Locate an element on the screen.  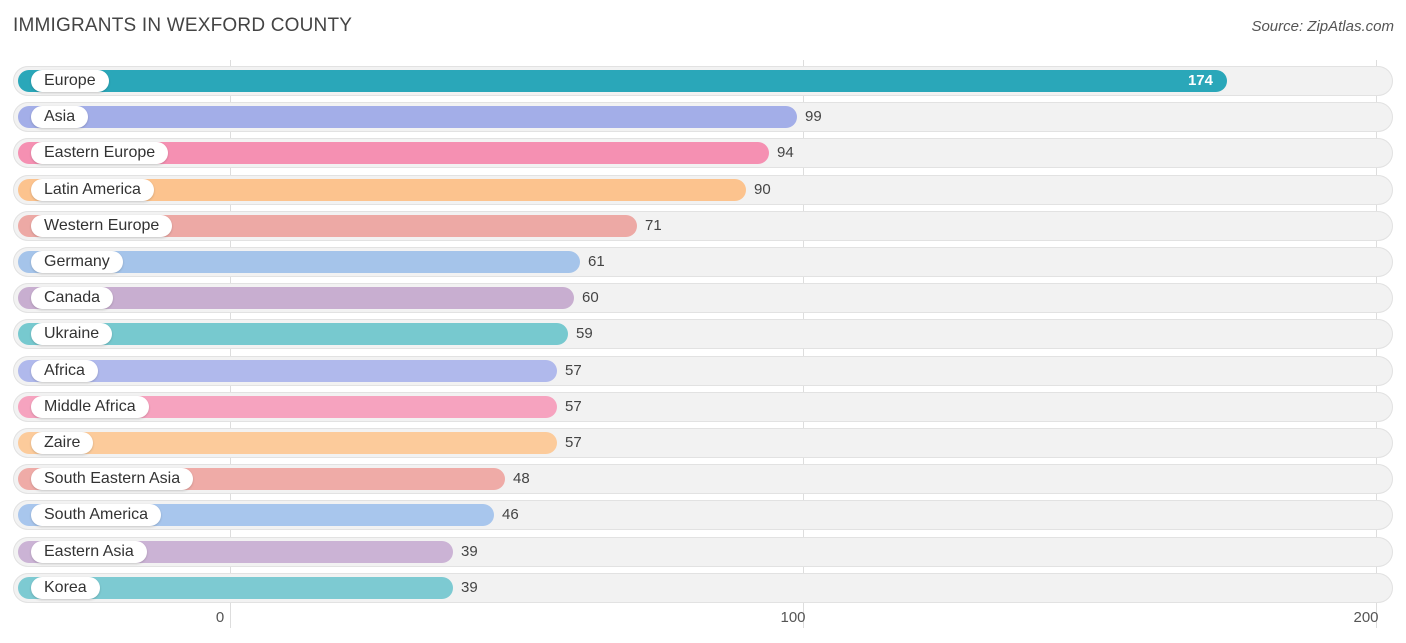
category-label: Germany is located at coordinates (77, 262).